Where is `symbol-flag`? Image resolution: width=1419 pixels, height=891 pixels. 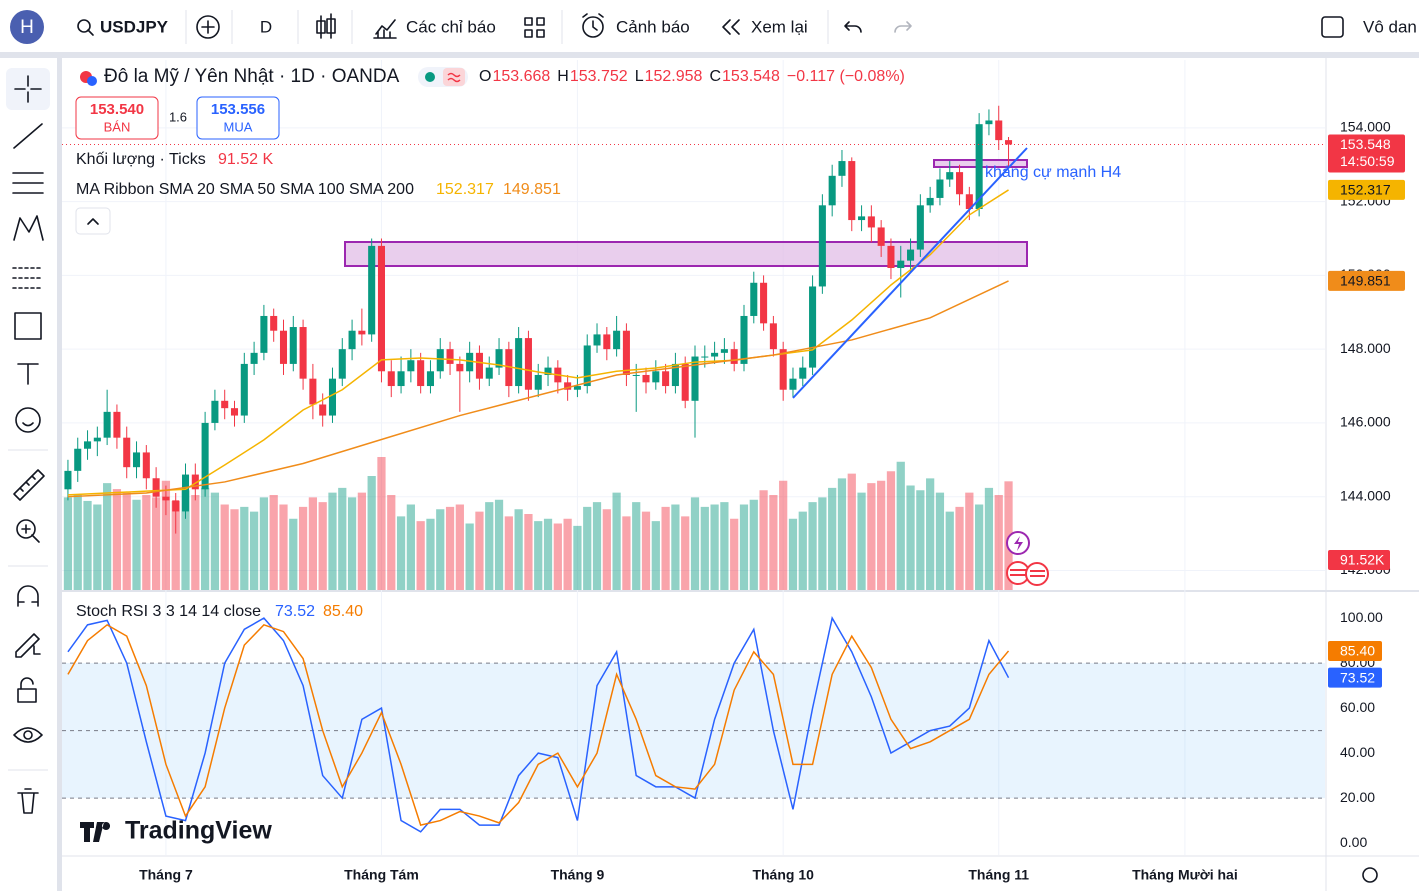 symbol-flag is located at coordinates (92, 81).